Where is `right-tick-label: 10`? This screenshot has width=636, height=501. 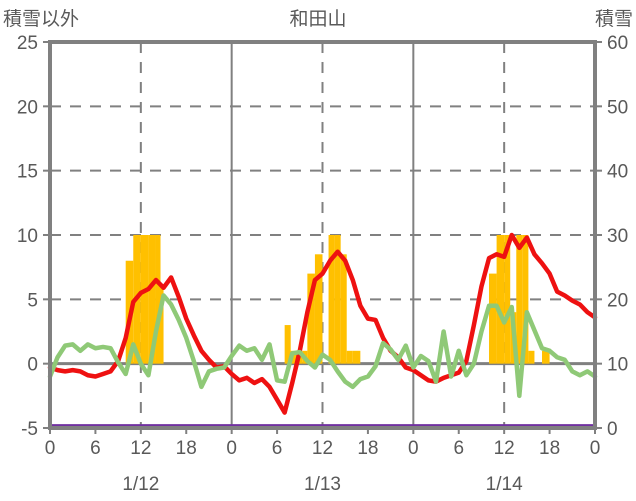
right-tick-label: 10 is located at coordinates (617, 365).